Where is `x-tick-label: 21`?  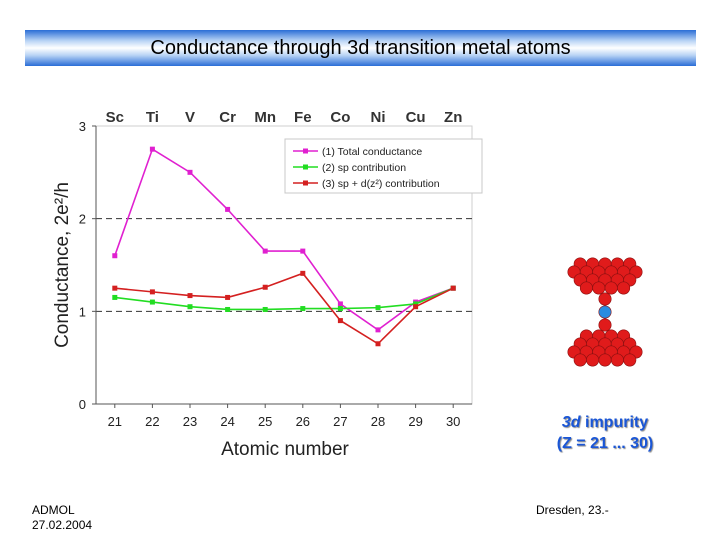 x-tick-label: 21 is located at coordinates (115, 421).